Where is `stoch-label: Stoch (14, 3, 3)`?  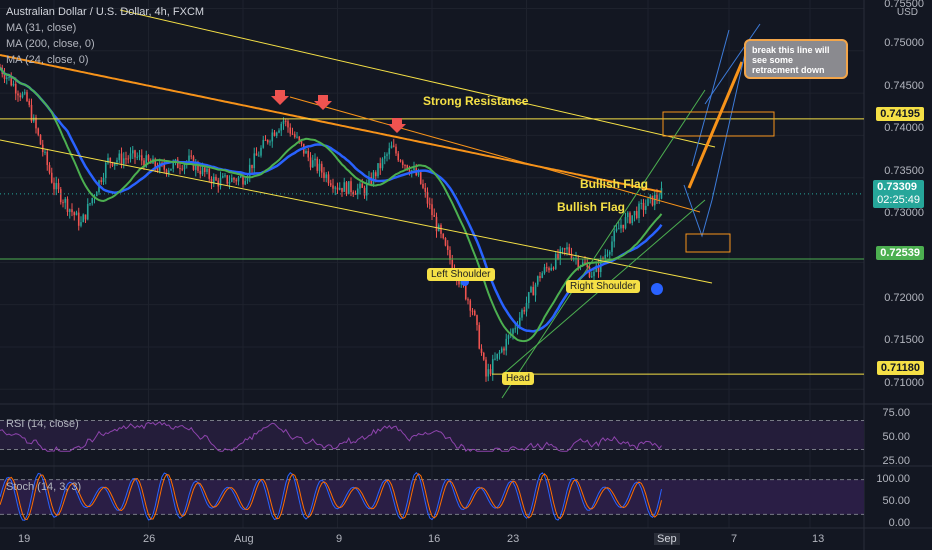 stoch-label: Stoch (14, 3, 3) is located at coordinates (44, 487).